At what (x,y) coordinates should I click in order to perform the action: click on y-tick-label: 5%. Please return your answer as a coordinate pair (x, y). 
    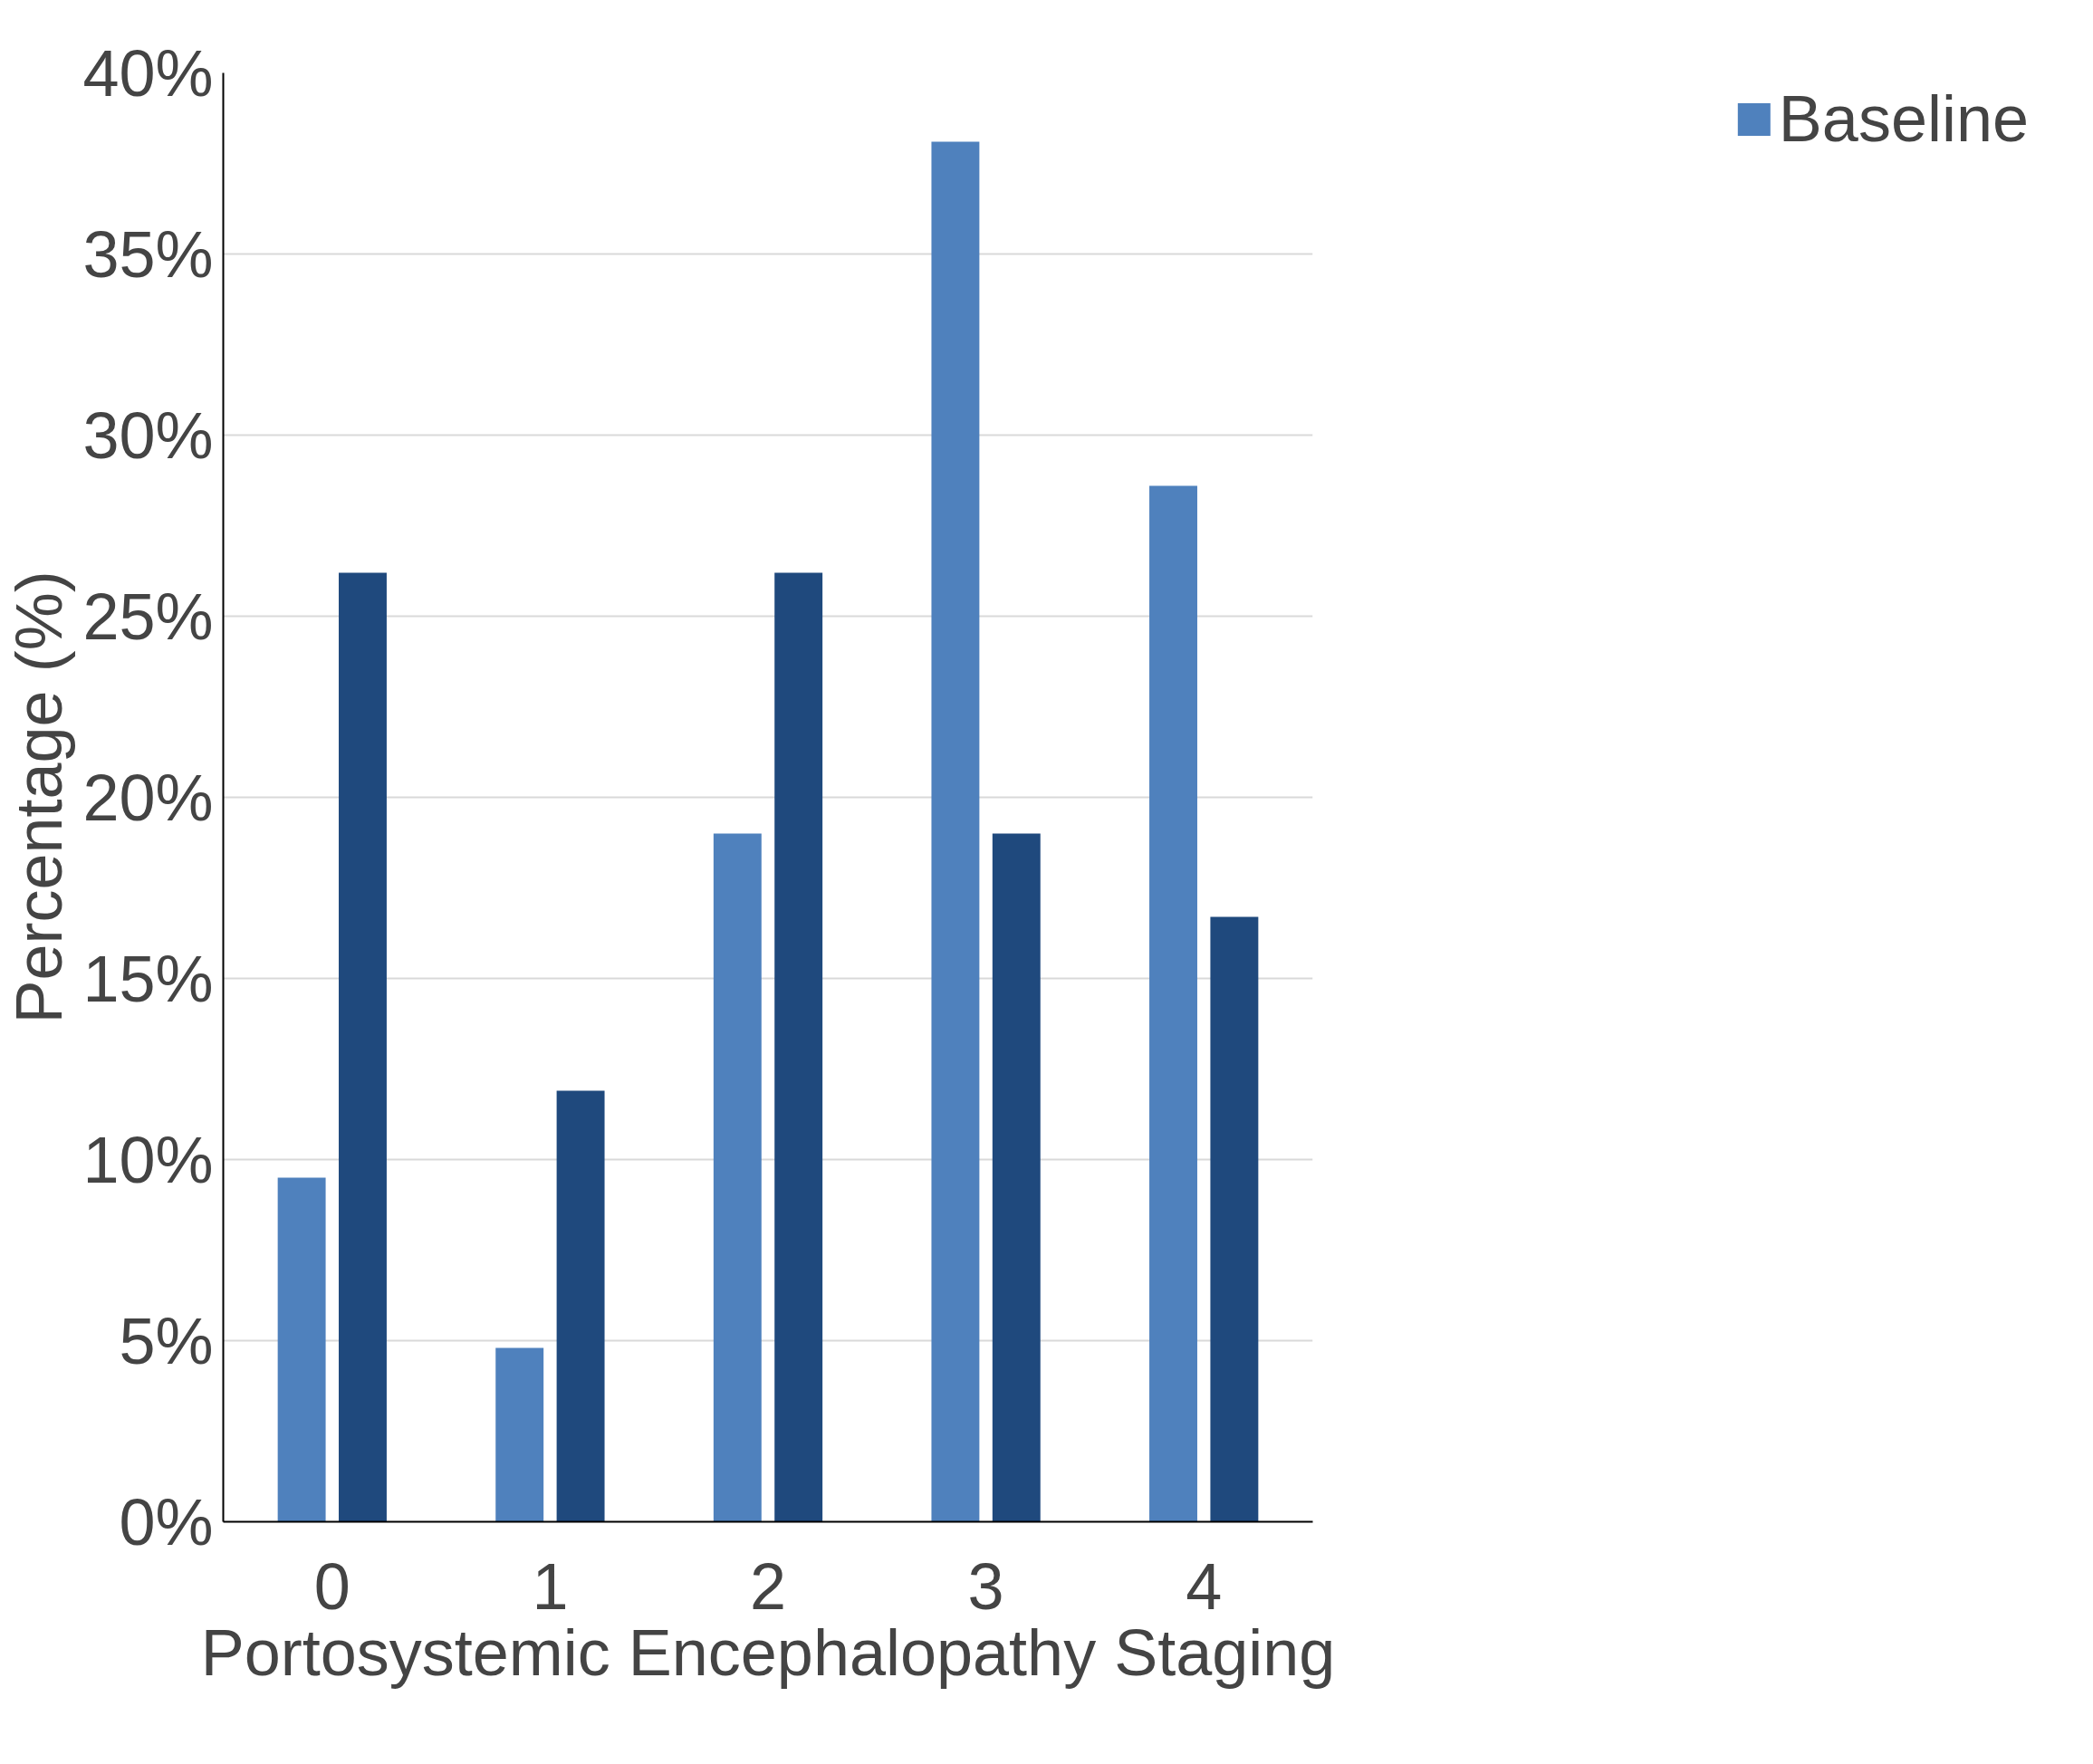
    Looking at the image, I should click on (166, 1340).